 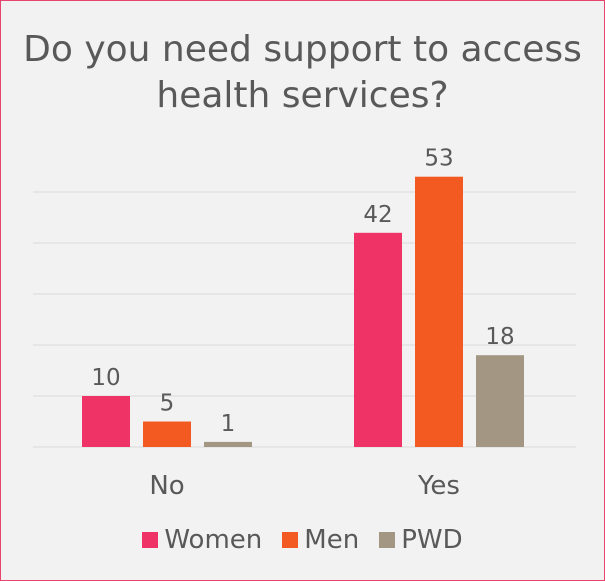 What do you see at coordinates (213, 540) in the screenshot?
I see `legend-label: Women` at bounding box center [213, 540].